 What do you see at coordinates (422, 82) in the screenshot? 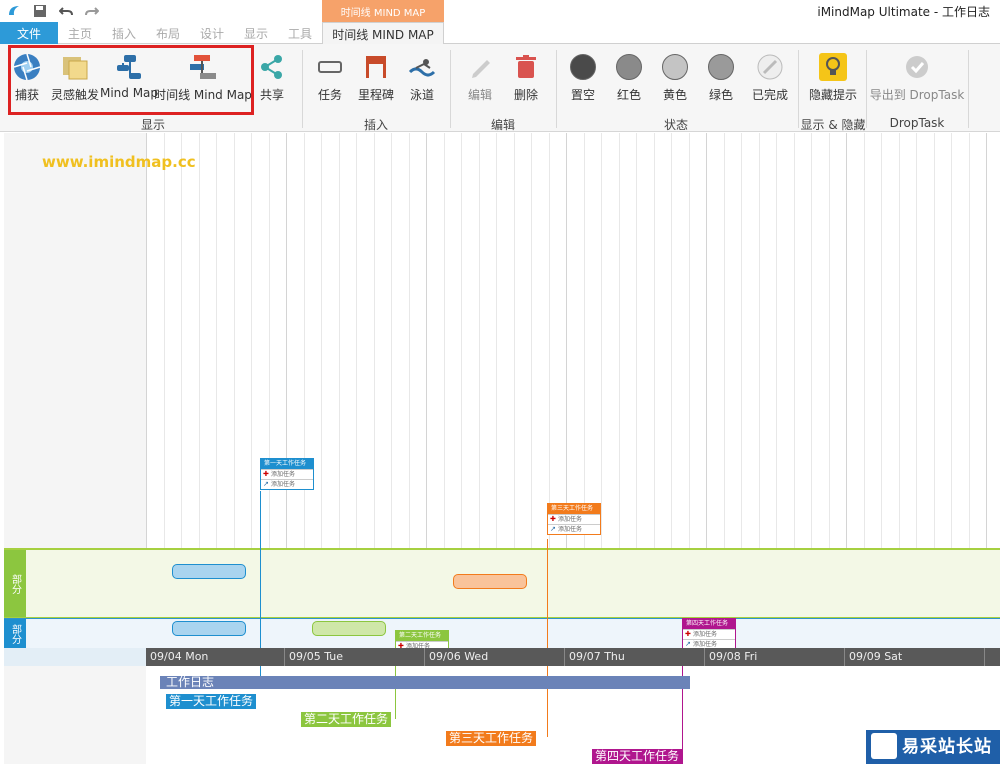
I see `swimlane-button: 泳道` at bounding box center [422, 82].